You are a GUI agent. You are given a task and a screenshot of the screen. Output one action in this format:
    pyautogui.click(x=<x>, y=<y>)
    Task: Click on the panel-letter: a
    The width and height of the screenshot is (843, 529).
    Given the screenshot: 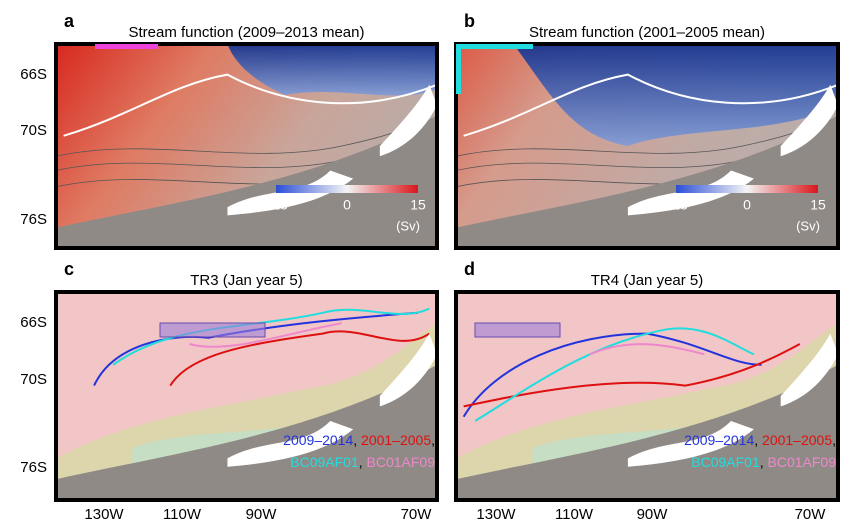 What is the action you would take?
    pyautogui.click(x=69, y=21)
    